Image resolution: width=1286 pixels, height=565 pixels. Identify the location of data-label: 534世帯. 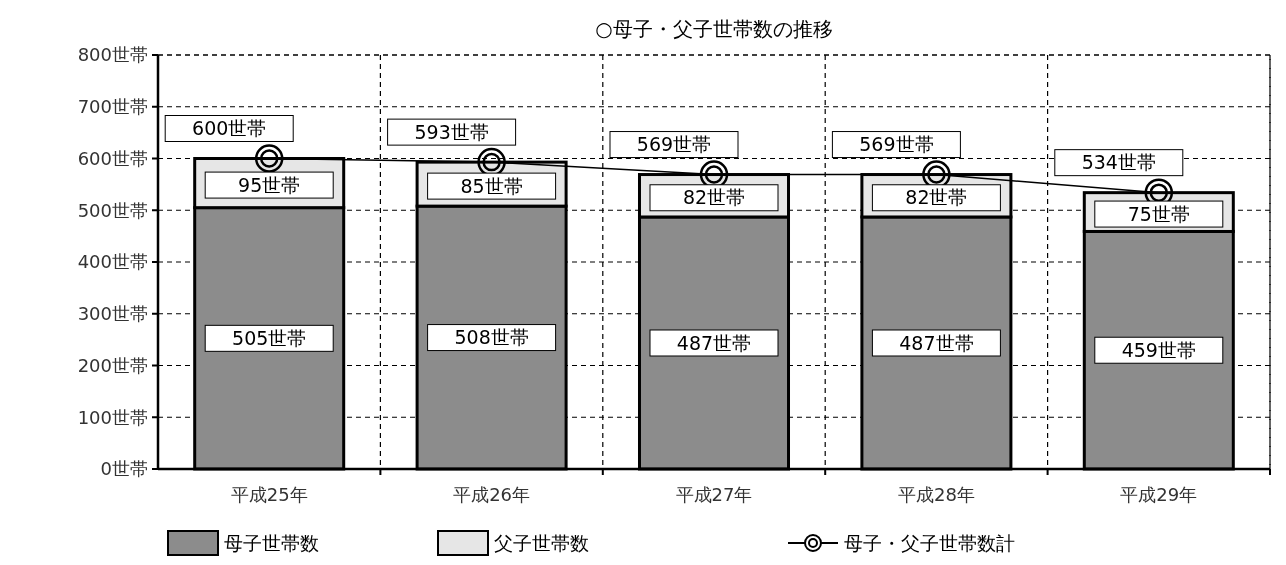
(1118, 162).